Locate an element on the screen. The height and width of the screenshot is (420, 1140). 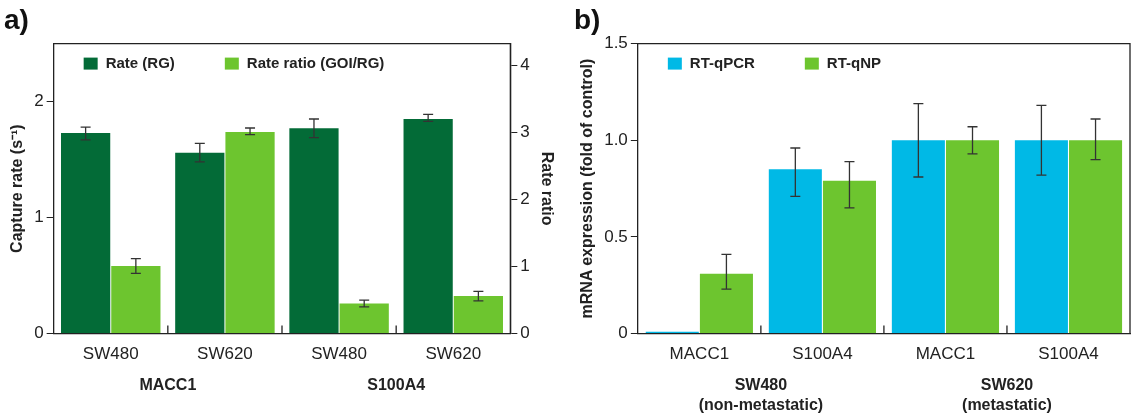
y2-tick-label: 1 is located at coordinates (525, 266).